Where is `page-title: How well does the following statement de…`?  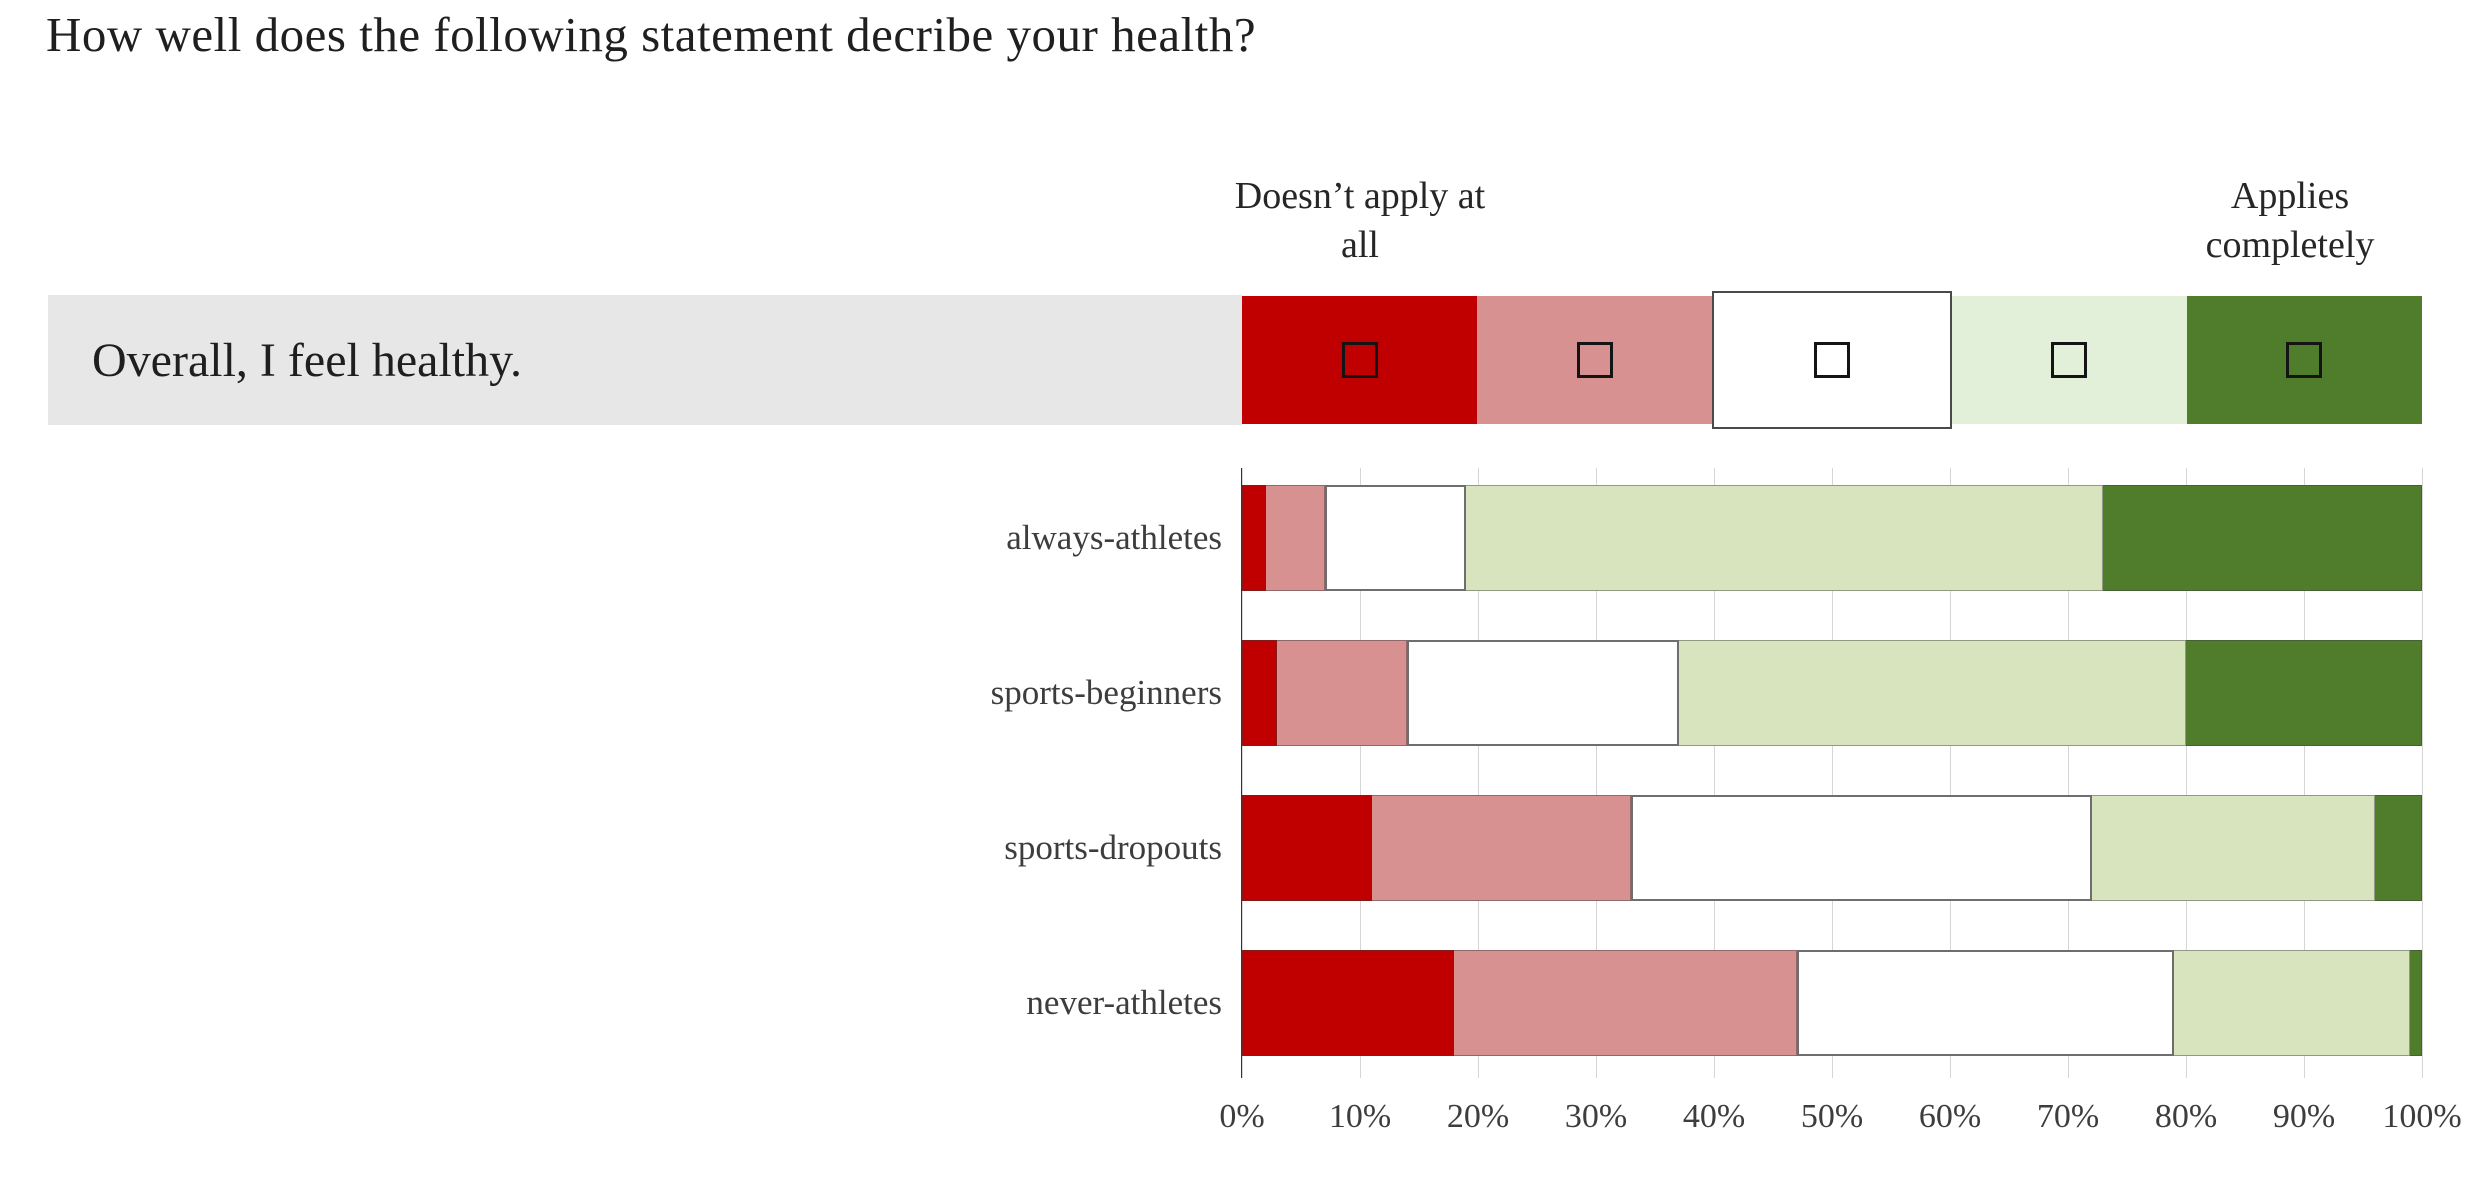
page-title: How well does the following statement de… is located at coordinates (651, 34).